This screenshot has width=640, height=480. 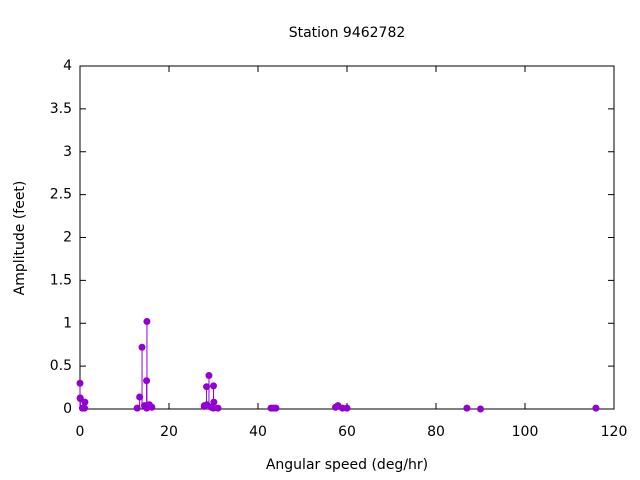 What do you see at coordinates (436, 432) in the screenshot?
I see `x-tick-label: 80` at bounding box center [436, 432].